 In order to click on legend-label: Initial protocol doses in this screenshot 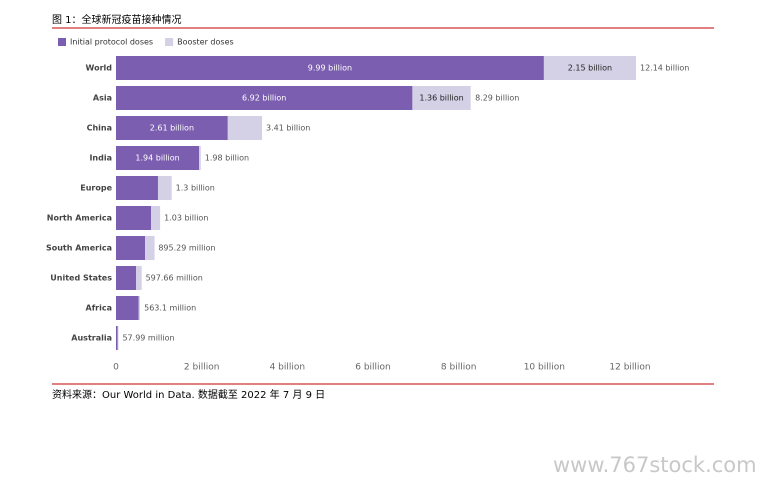, I will do `click(111, 42)`.